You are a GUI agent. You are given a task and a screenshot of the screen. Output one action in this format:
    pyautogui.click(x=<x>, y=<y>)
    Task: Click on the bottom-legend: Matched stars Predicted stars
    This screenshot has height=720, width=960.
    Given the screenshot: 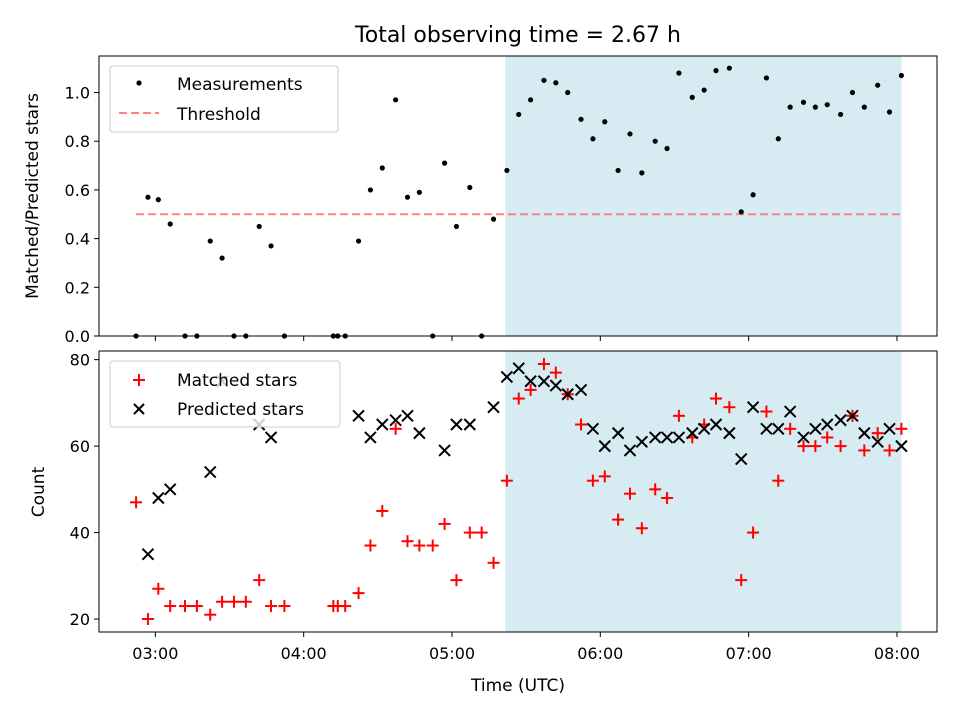 What is the action you would take?
    pyautogui.click(x=225, y=394)
    